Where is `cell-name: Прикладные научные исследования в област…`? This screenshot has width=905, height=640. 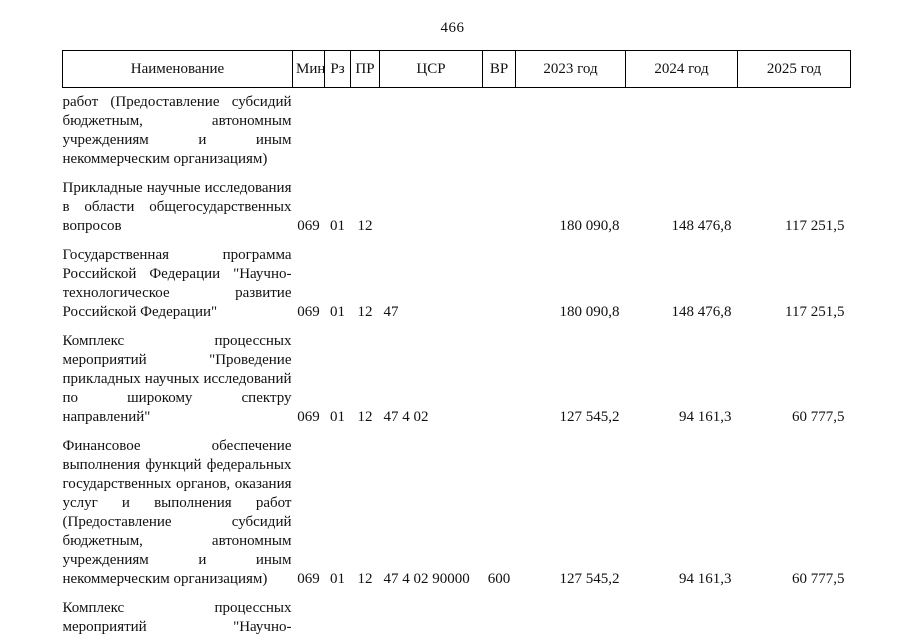 cell-name: Прикладные научные исследования в област… is located at coordinates (177, 207).